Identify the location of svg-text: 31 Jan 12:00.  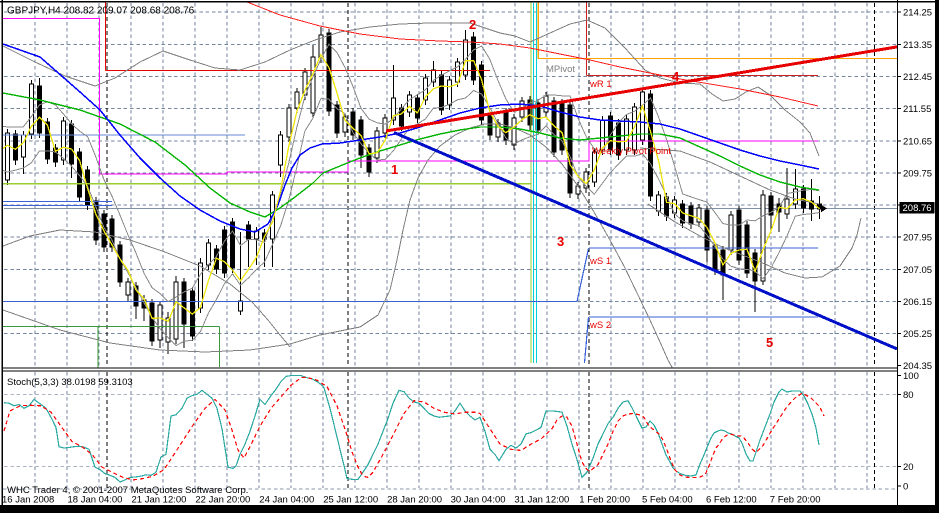
(541, 500).